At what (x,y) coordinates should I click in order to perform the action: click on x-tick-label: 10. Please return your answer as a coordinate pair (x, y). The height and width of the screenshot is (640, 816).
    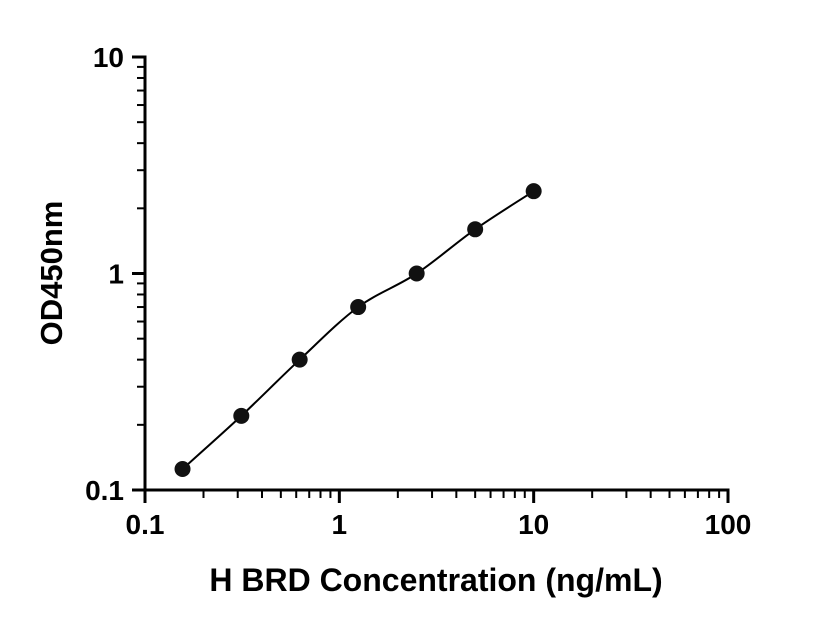
    Looking at the image, I should click on (533, 524).